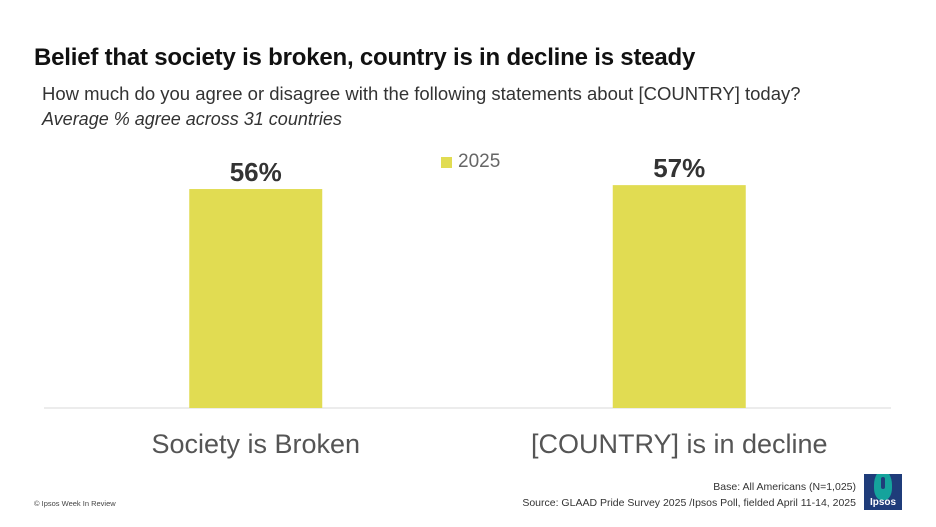 The image size is (936, 527). I want to click on ipsos-logo: Ipsos, so click(883, 492).